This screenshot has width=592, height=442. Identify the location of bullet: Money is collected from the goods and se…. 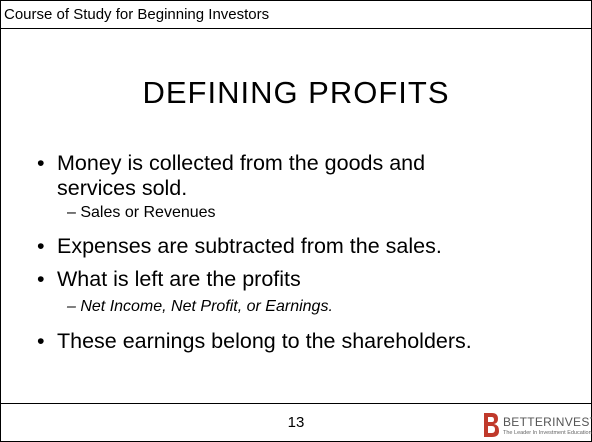
(247, 176).